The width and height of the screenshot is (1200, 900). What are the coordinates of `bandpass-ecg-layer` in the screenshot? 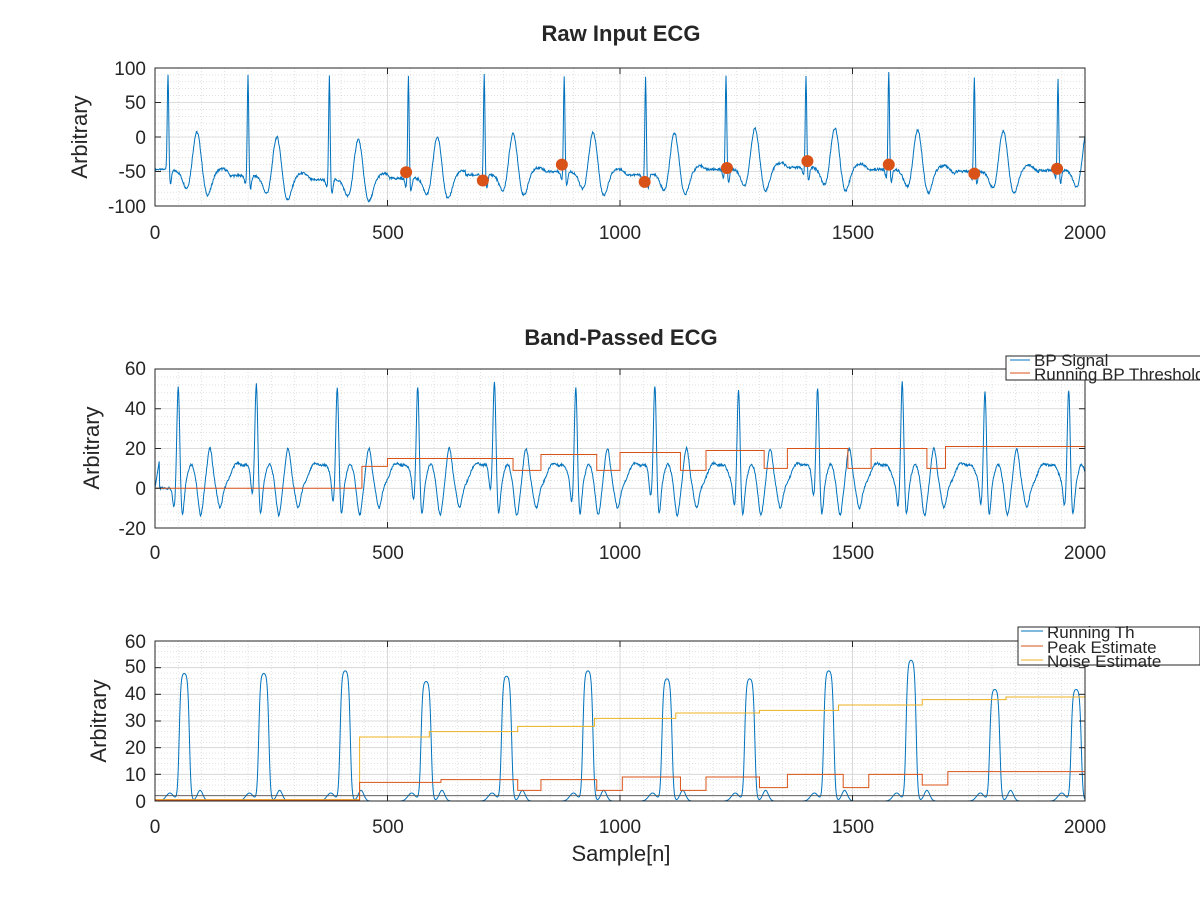 It's located at (620, 448).